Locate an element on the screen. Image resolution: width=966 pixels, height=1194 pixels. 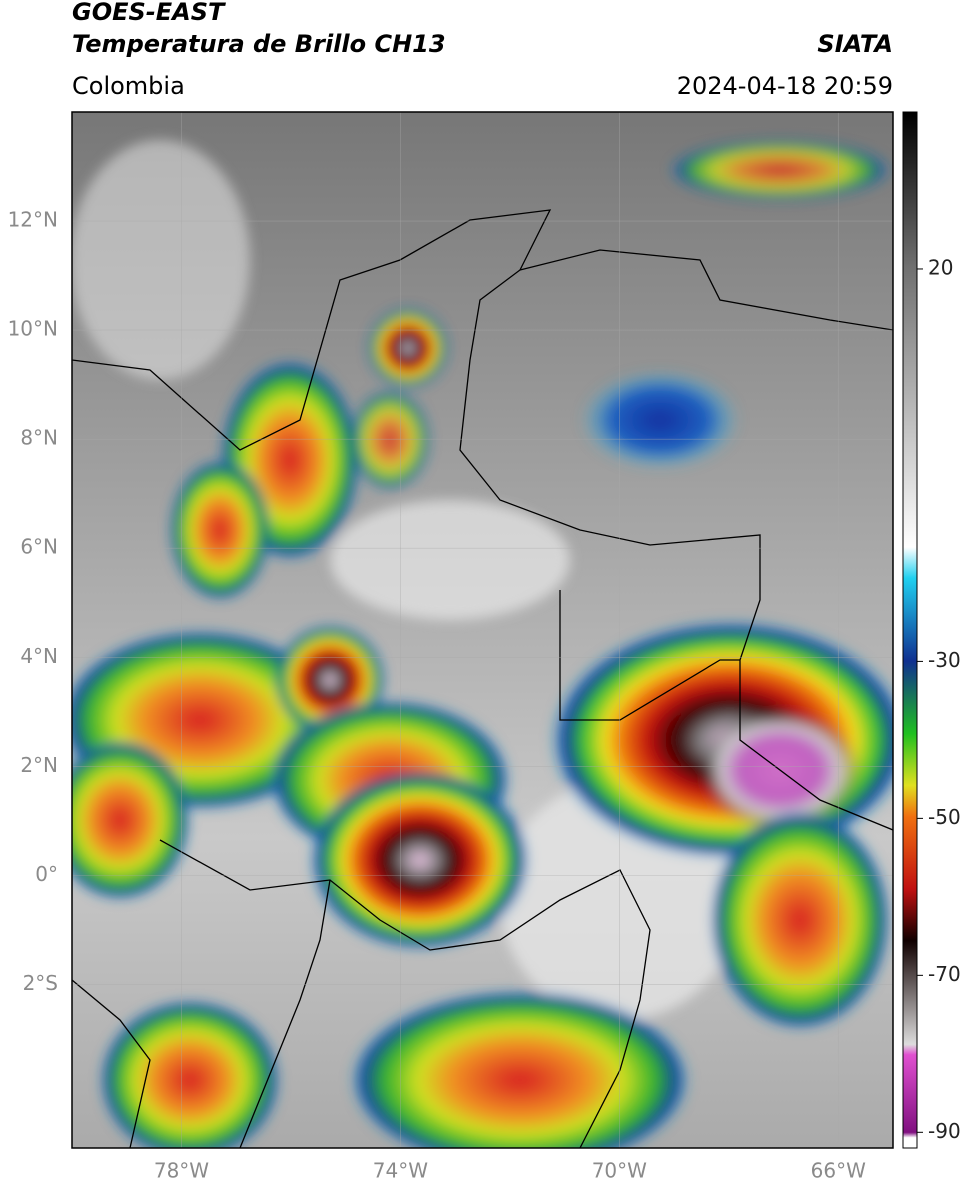
lat-label: 4°N is located at coordinates (39, 656).